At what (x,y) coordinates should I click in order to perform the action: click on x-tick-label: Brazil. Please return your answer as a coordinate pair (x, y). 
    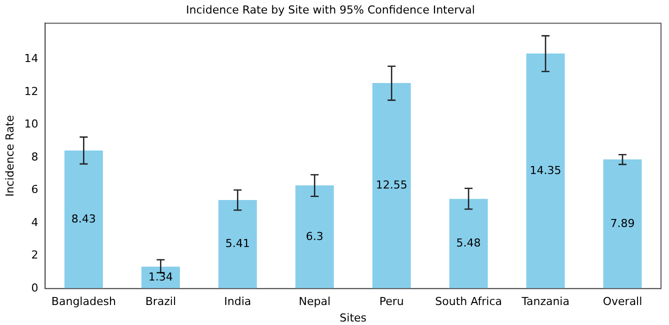
    Looking at the image, I should click on (160, 301).